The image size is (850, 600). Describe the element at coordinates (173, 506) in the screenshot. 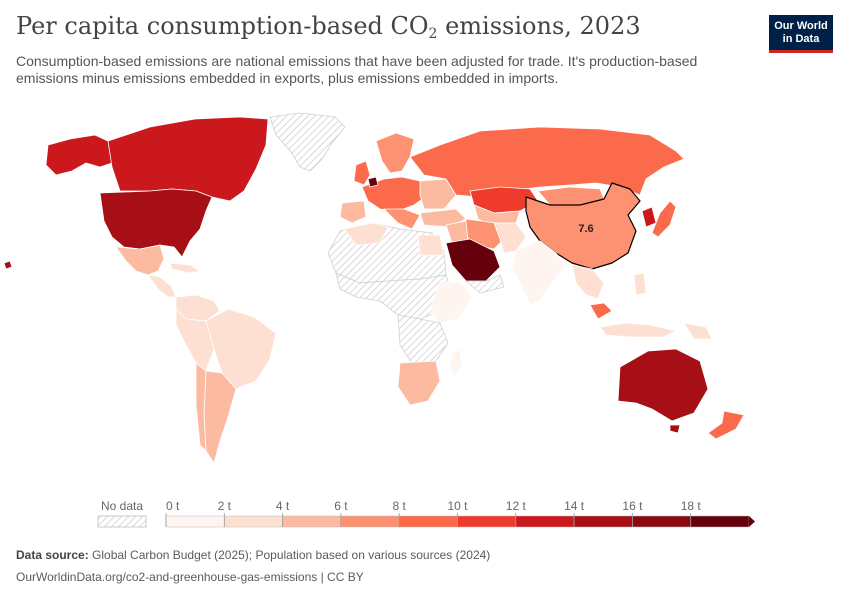

I see `legend-tick-label: 0 t` at that location.